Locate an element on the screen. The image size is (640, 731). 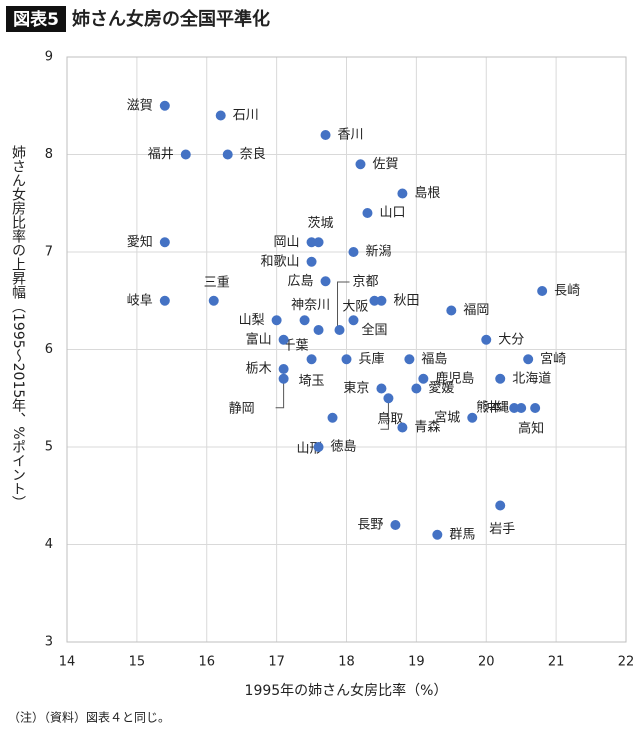
y-tick-label: 7 is located at coordinates (49, 252).